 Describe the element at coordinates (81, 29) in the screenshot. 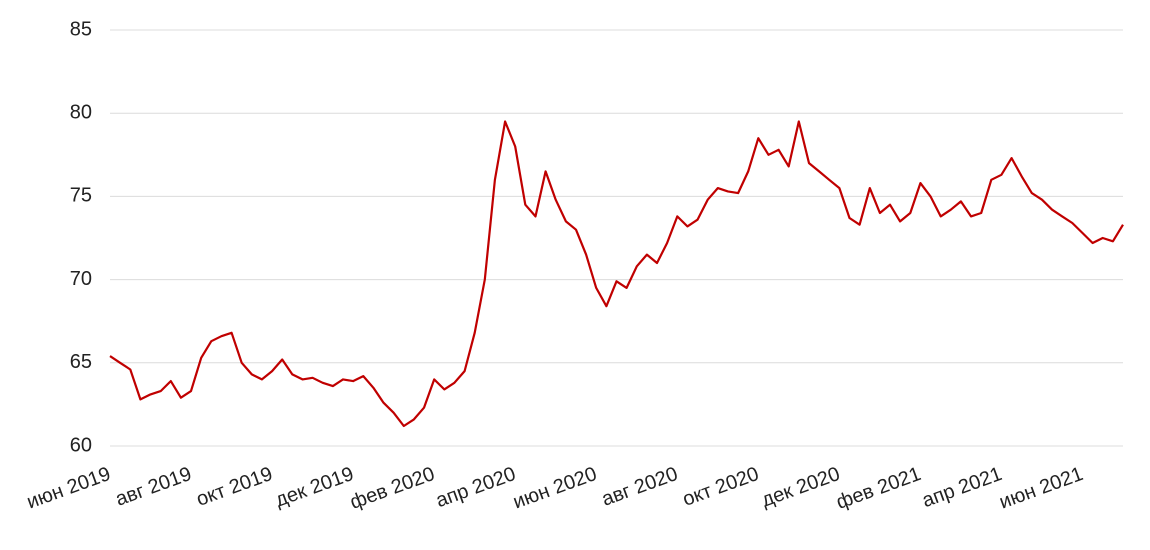

I see `y-tick-label: 85` at that location.